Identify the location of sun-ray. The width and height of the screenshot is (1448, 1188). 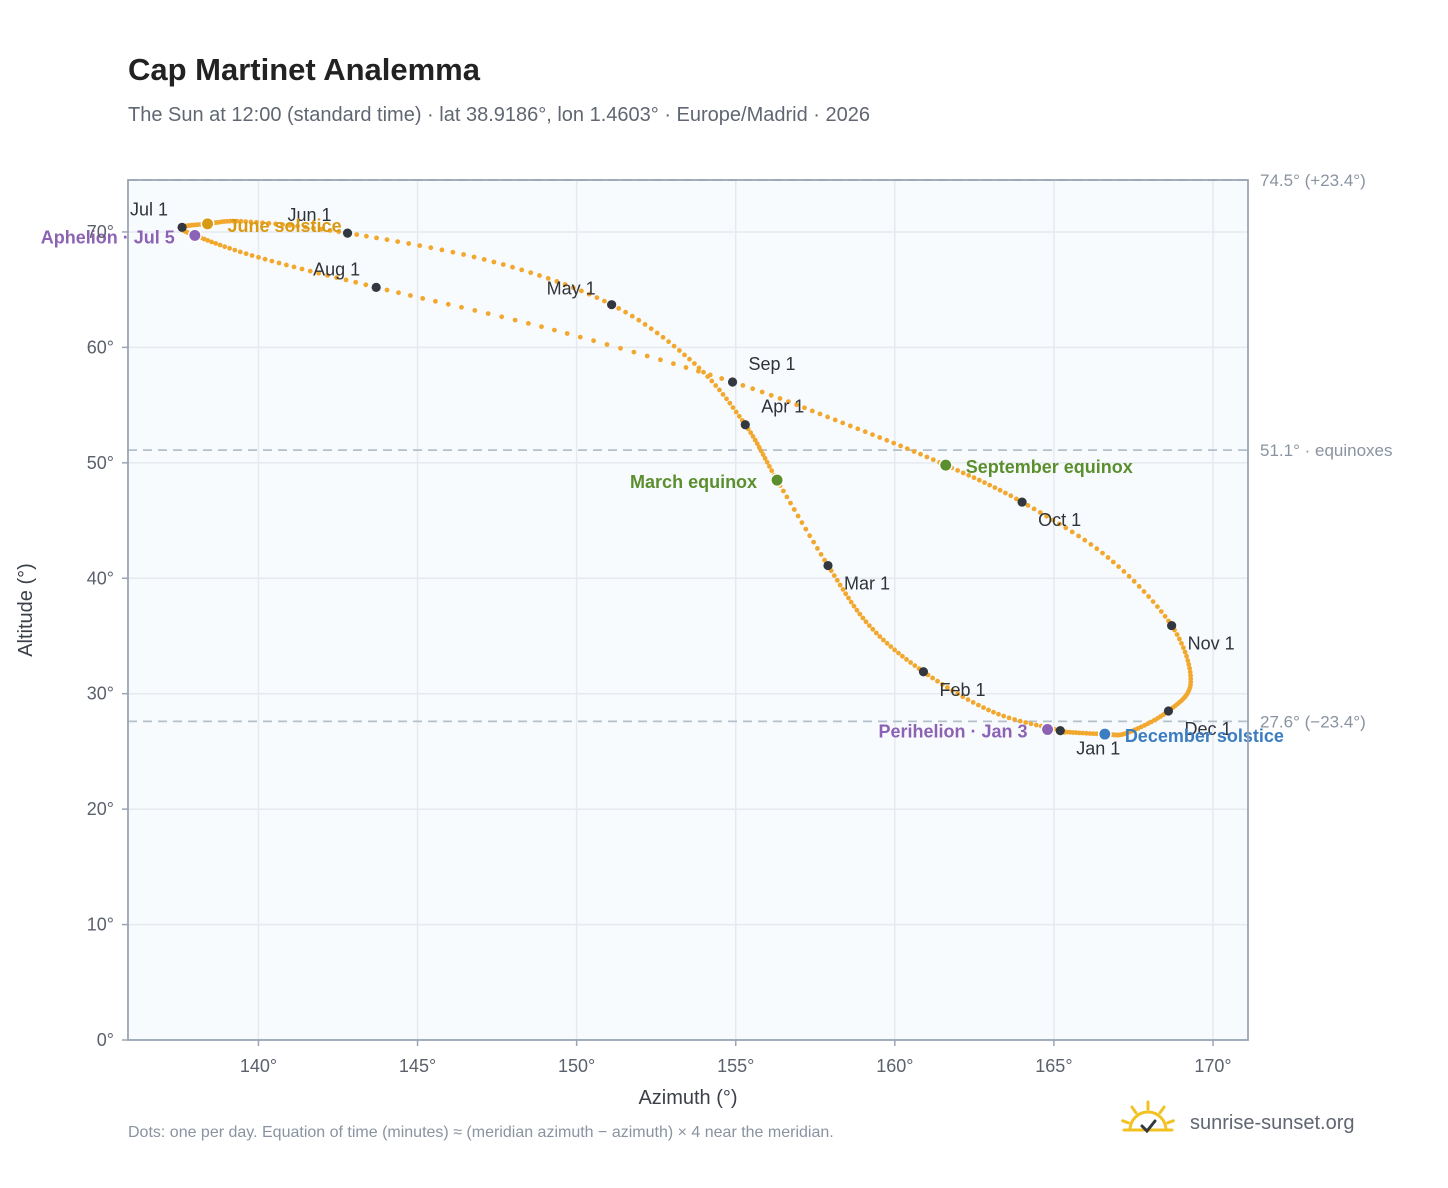
(1134, 1110).